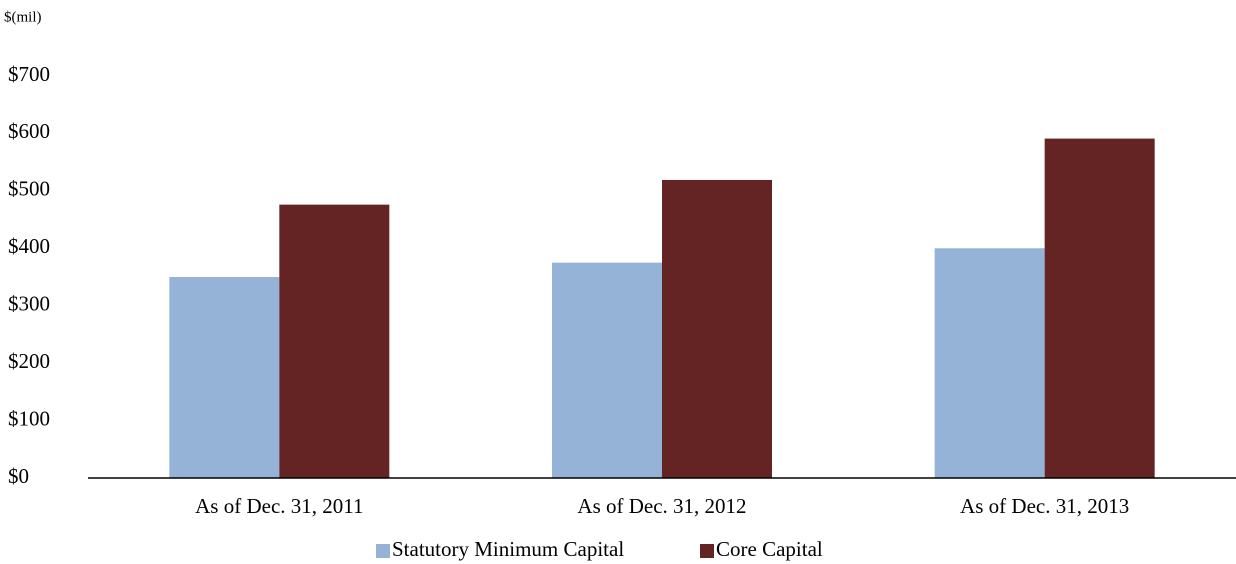 The width and height of the screenshot is (1236, 564). I want to click on y-tick-label: $300, so click(29, 304).